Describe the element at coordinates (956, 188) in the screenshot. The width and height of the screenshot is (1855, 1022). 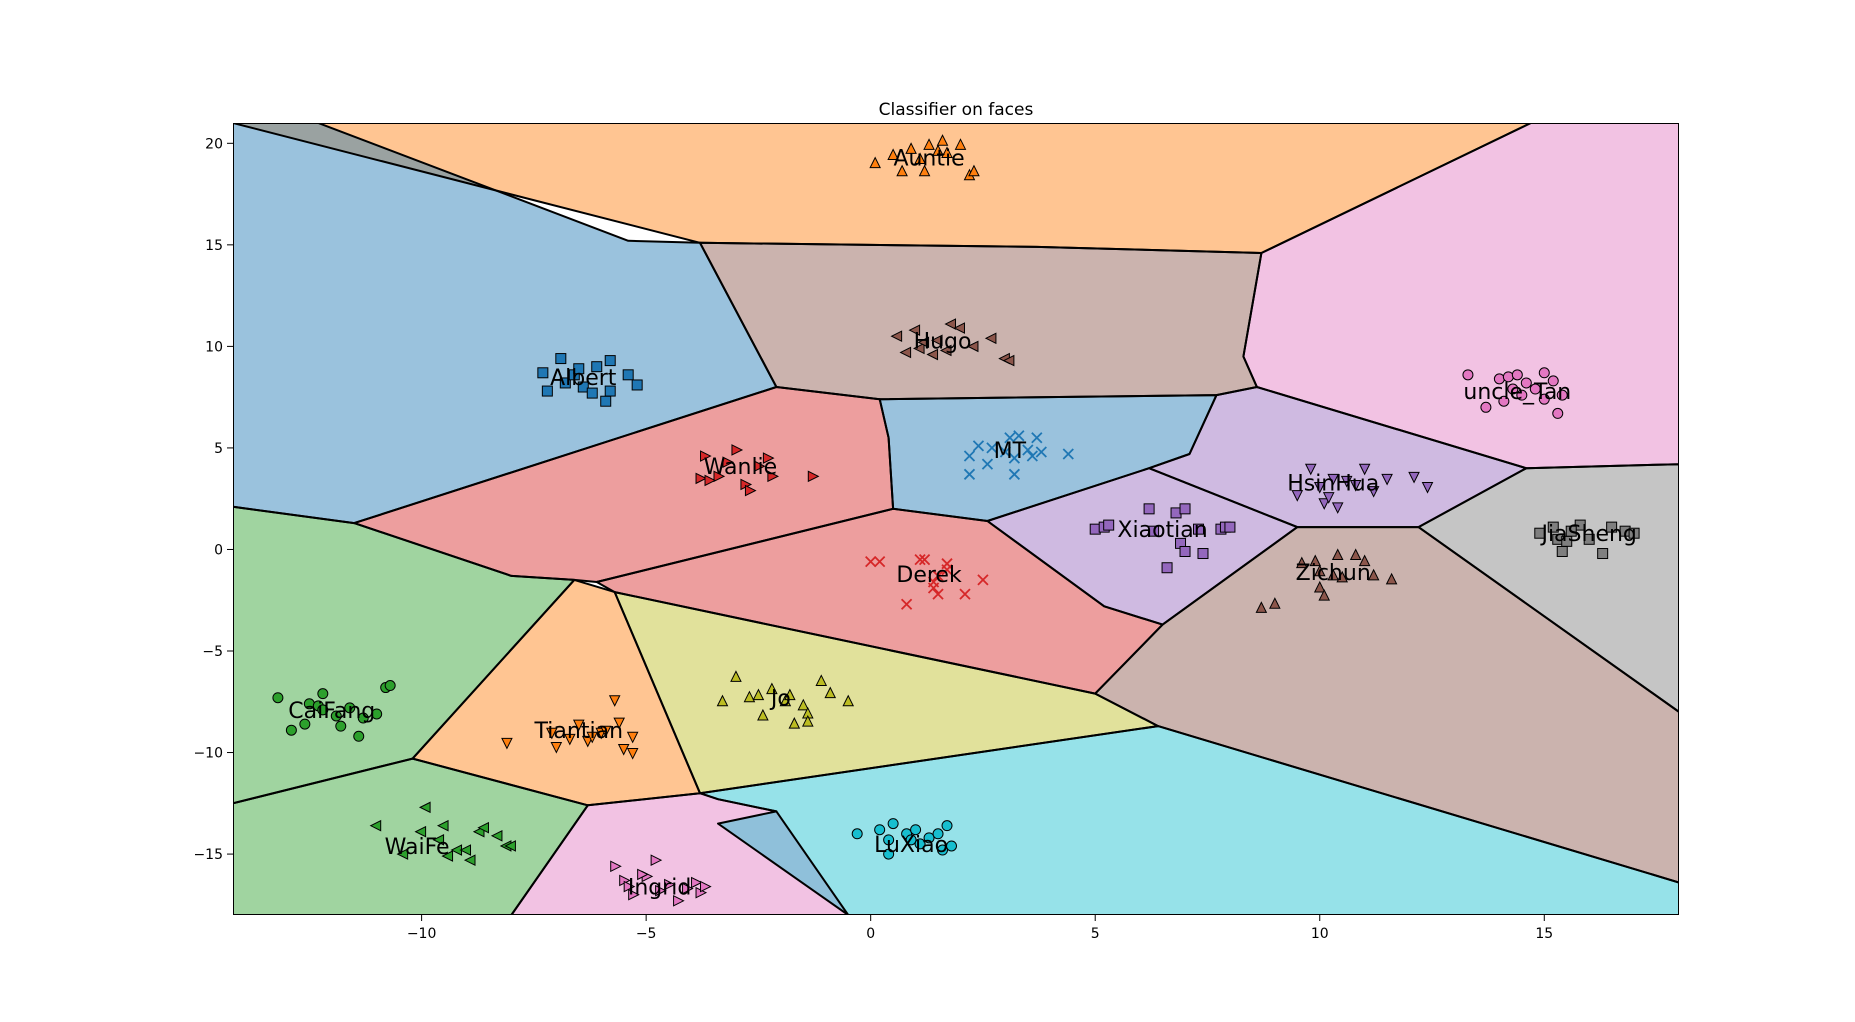
I see `region-auntie` at that location.